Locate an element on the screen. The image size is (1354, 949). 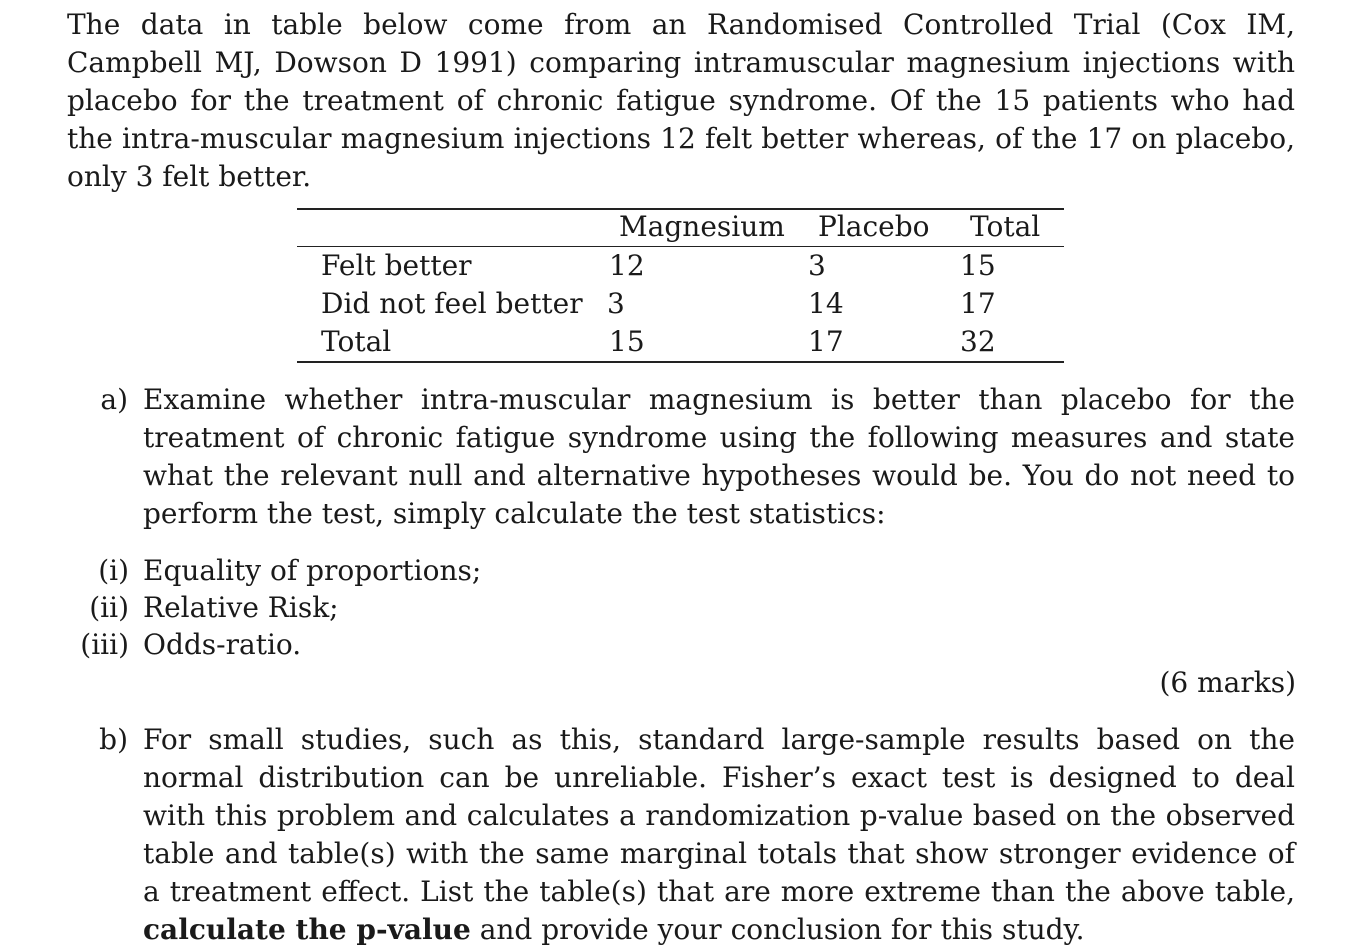
list-item: (iii) Odds-ratio. is located at coordinates (184, 645).